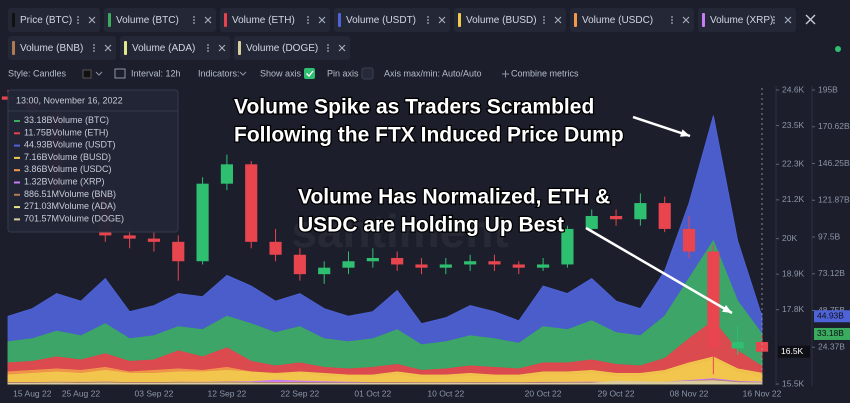 The image size is (850, 403). I want to click on color-swatch, so click(87, 74).